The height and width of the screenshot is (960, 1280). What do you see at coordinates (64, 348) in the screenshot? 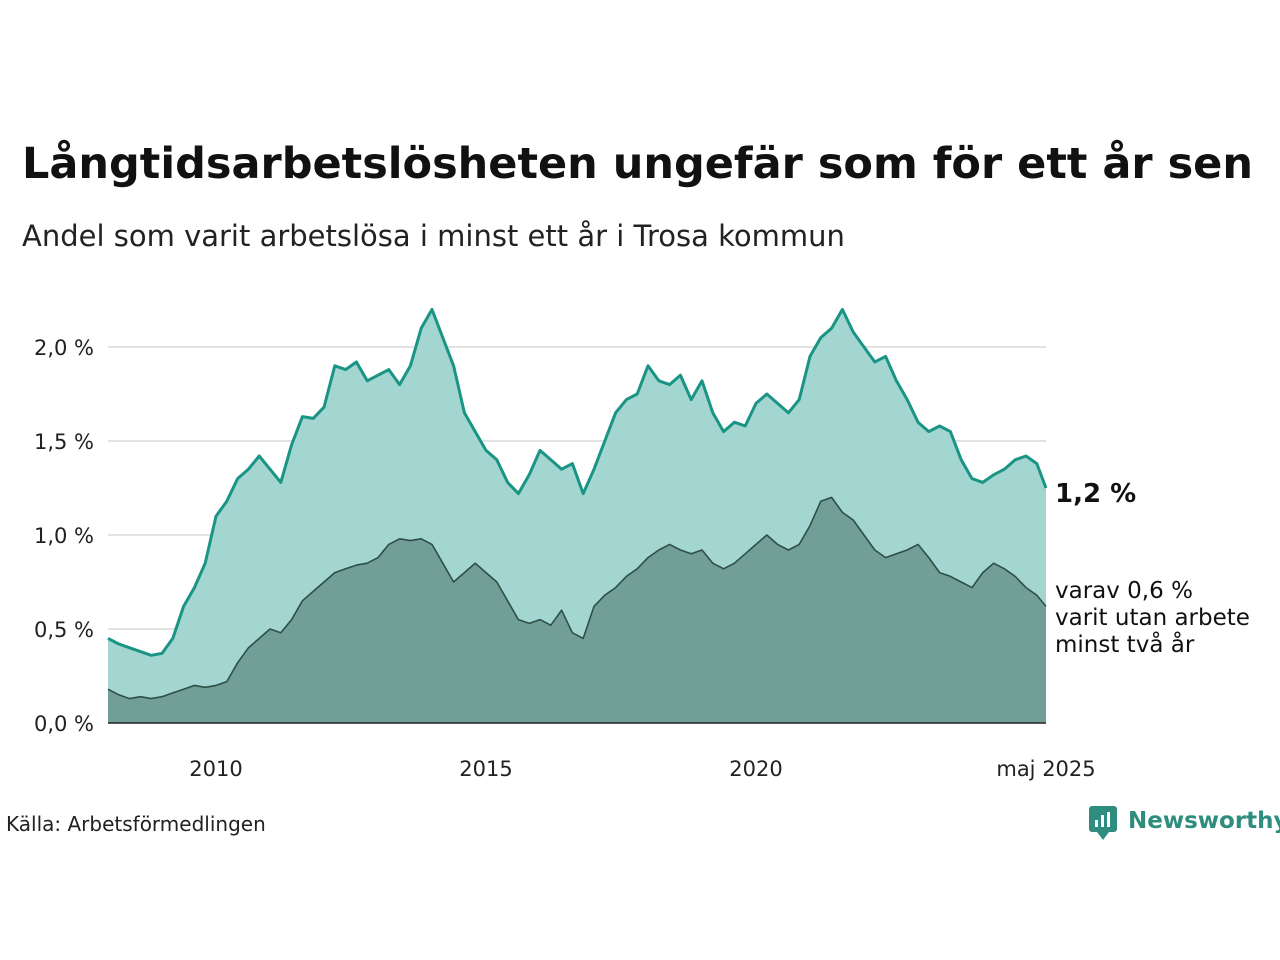
I see `y-tick-label: 2,0 %` at bounding box center [64, 348].